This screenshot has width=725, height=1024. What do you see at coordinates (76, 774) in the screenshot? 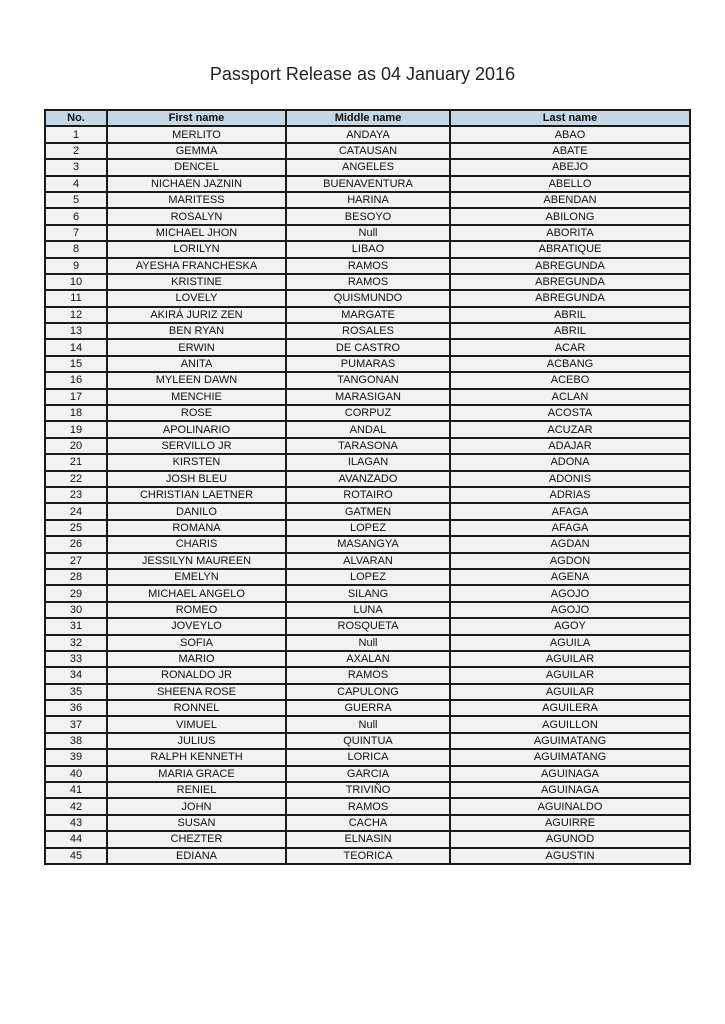
I see `cell-no: 40` at bounding box center [76, 774].